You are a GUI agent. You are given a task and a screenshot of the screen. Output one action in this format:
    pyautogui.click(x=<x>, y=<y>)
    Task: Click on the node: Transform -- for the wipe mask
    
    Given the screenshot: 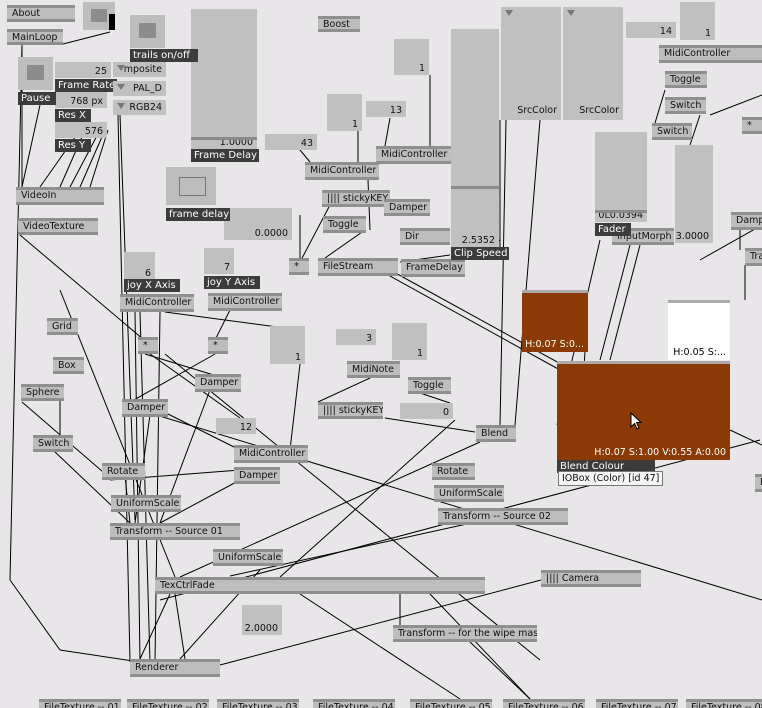 What is the action you would take?
    pyautogui.click(x=465, y=633)
    